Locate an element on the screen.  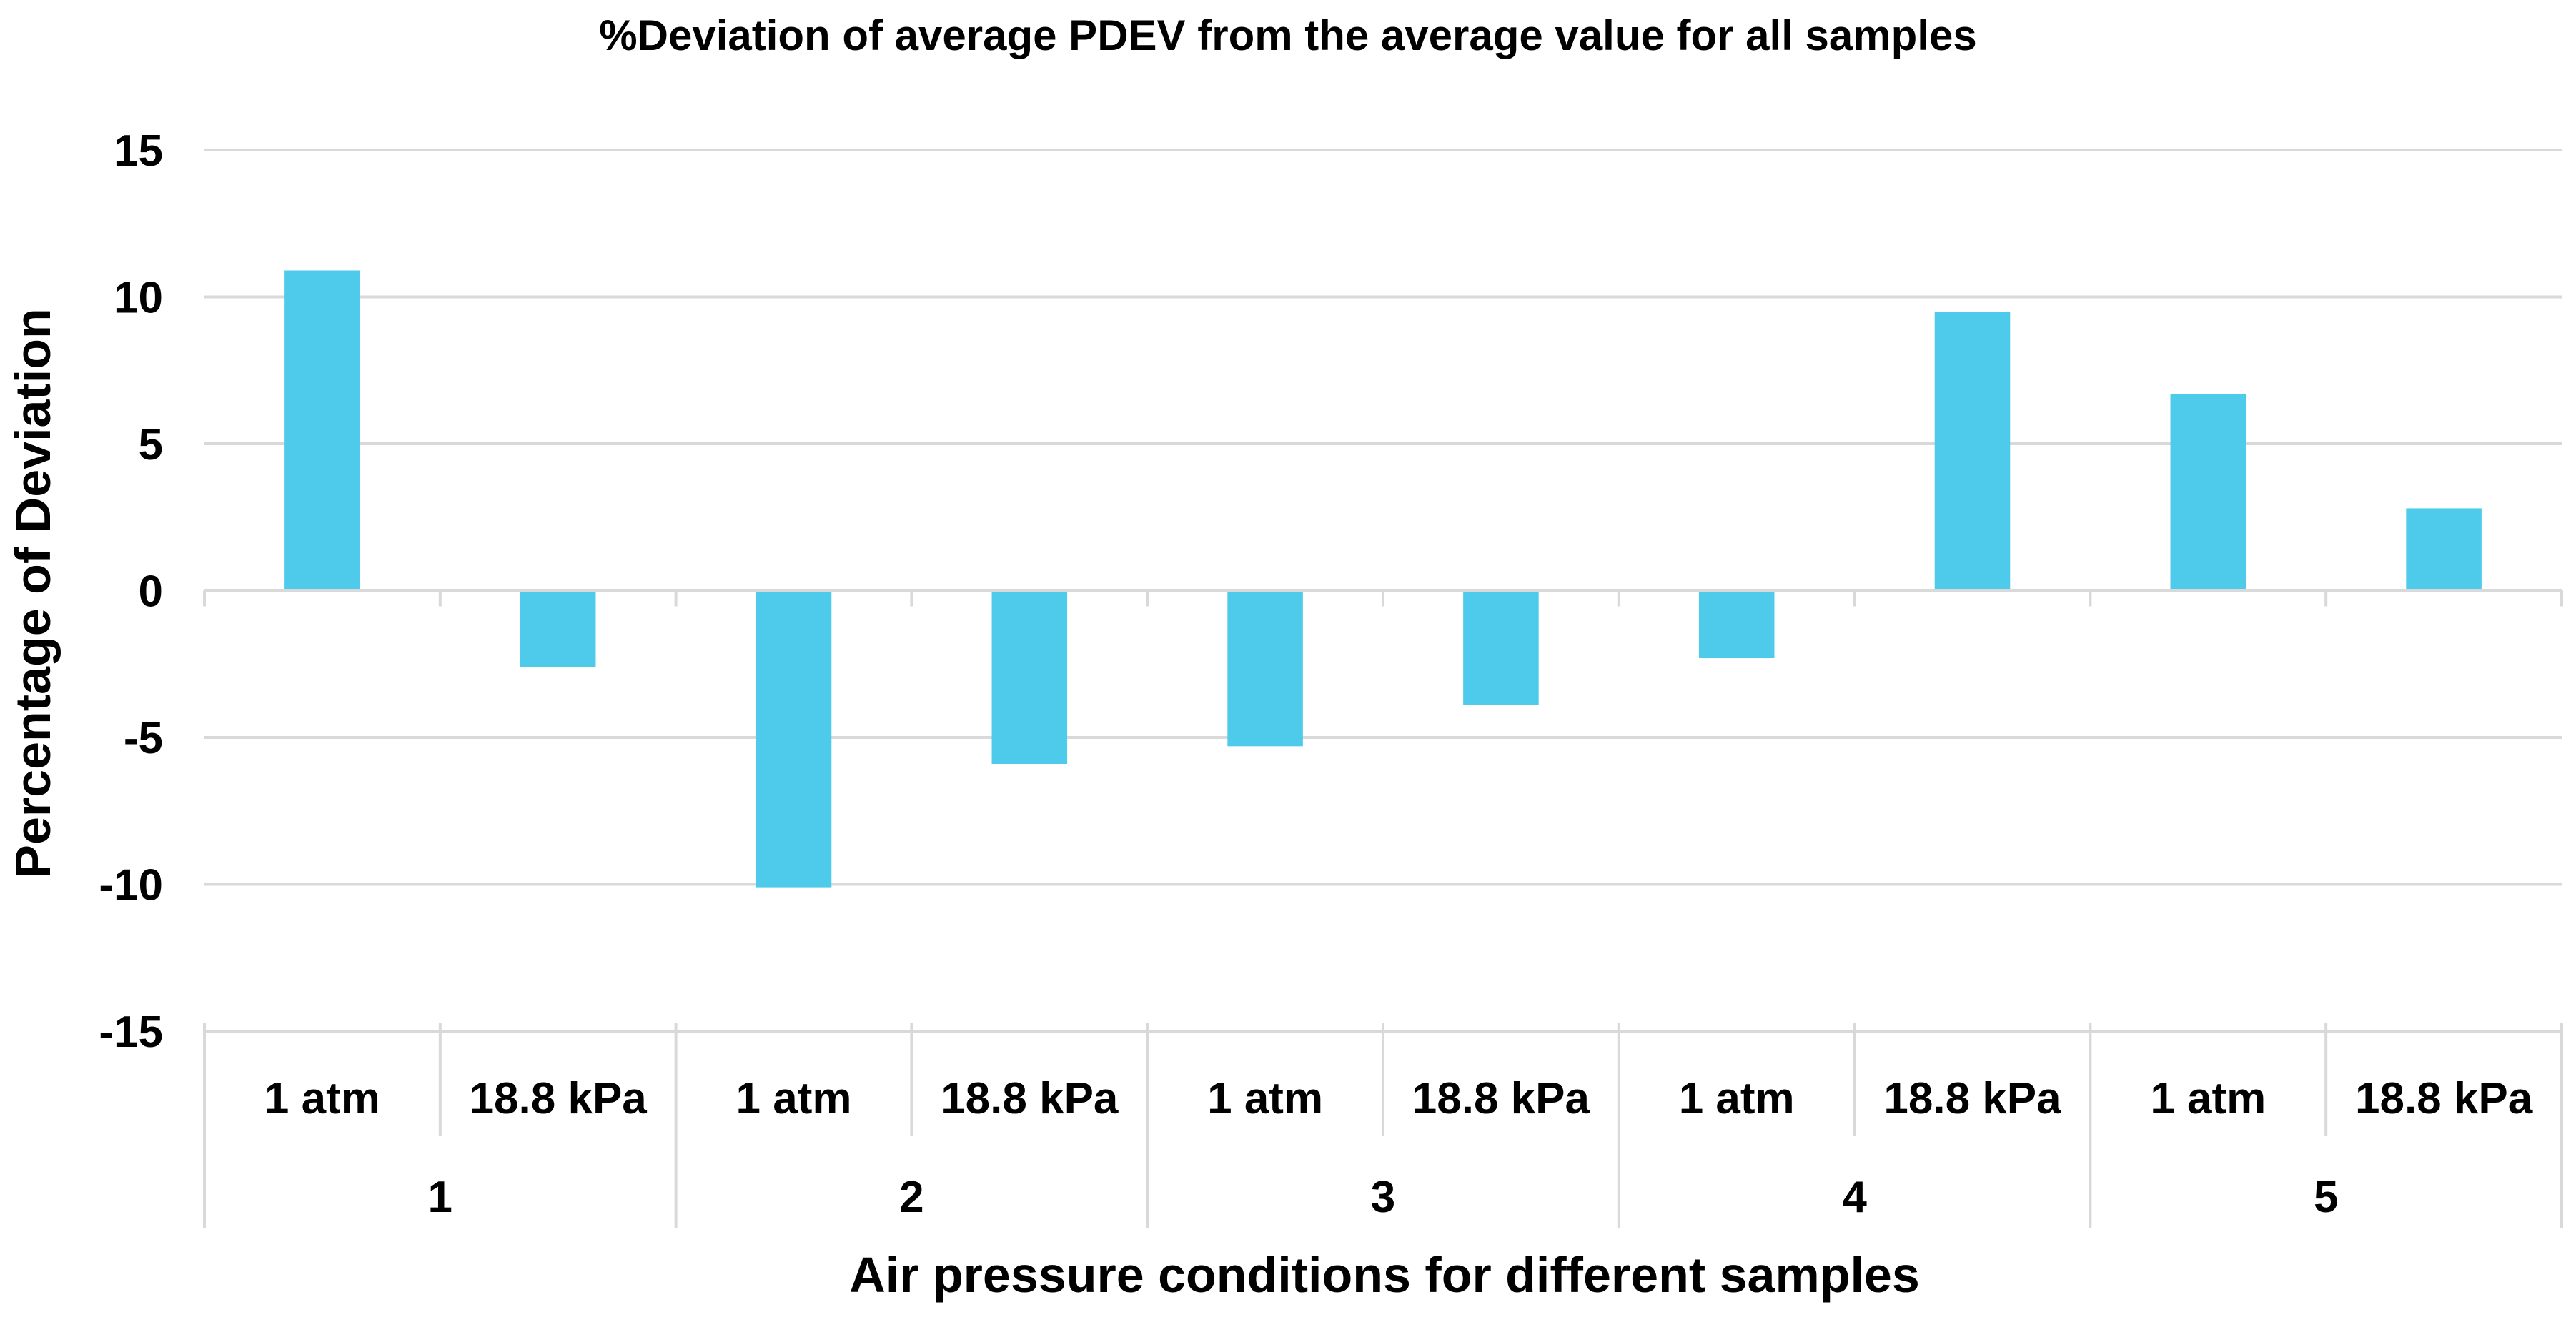
y-tick-label: -10 is located at coordinates (131, 885).